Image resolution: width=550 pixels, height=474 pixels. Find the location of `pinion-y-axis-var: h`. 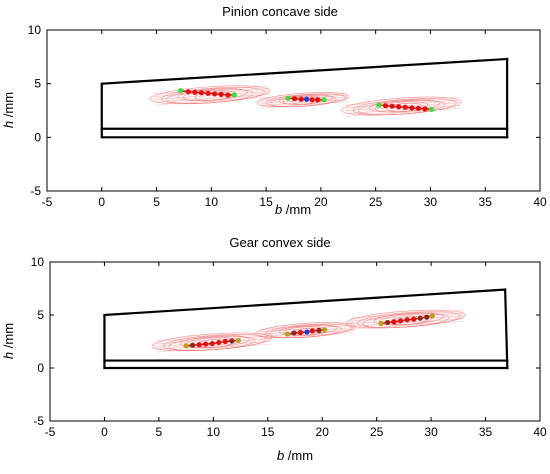

pinion-y-axis-var: h is located at coordinates (8, 124).